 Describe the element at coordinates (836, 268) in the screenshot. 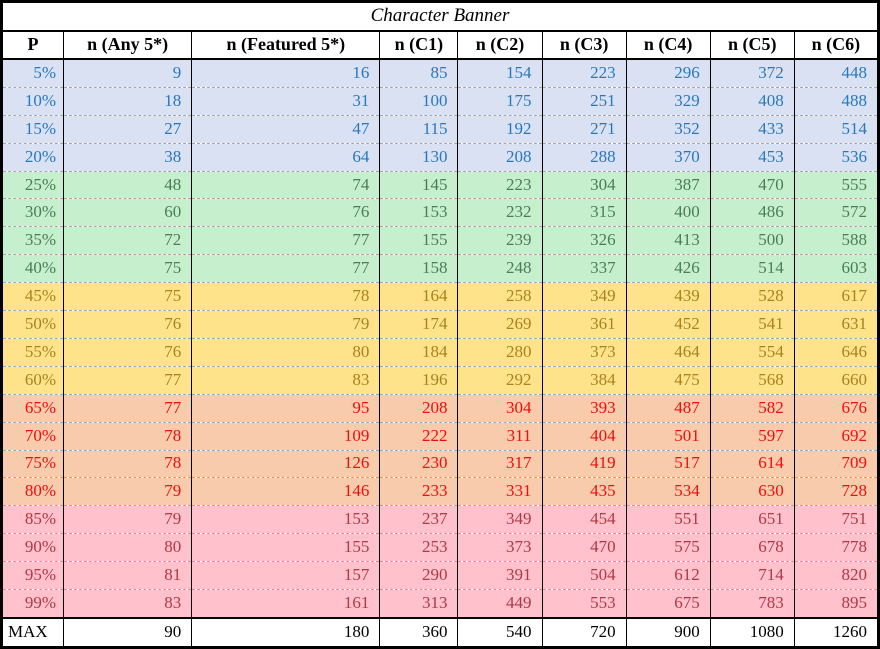

I see `value-cell: 603` at that location.